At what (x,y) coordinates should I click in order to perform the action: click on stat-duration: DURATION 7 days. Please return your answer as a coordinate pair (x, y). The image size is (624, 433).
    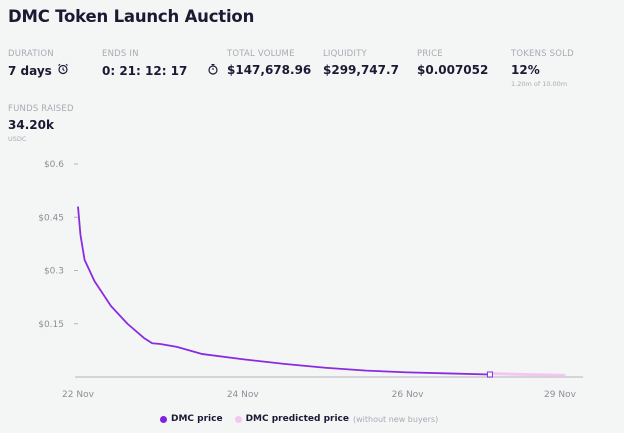
    Looking at the image, I should click on (38, 63).